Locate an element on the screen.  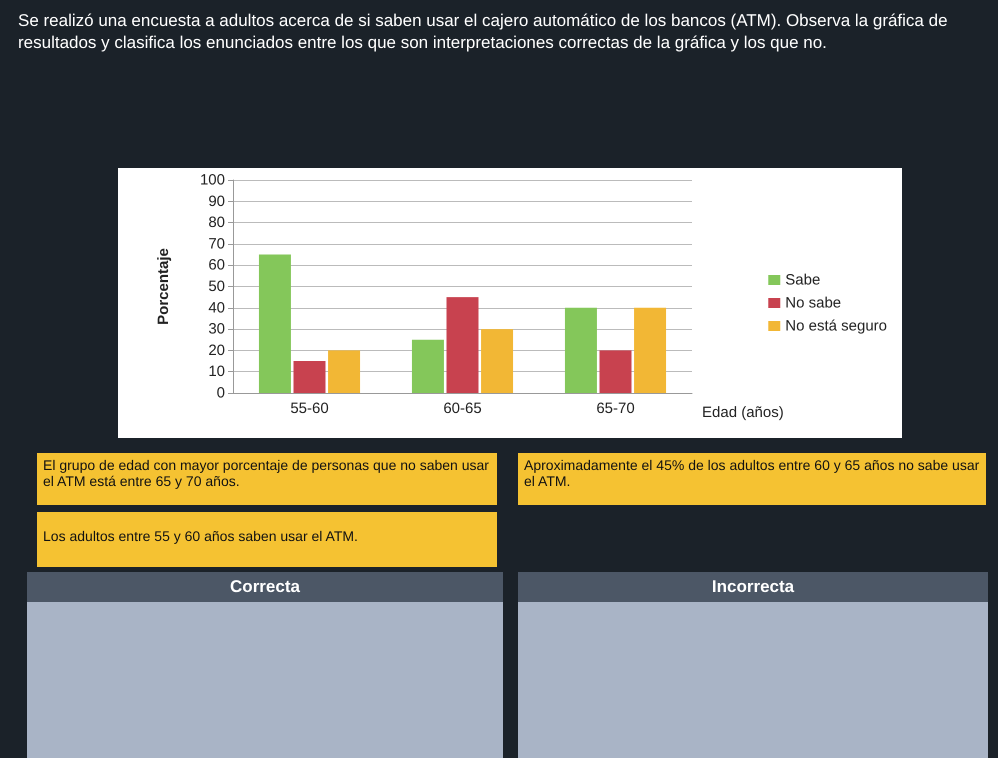
y-tick-label: 80 is located at coordinates (216, 223).